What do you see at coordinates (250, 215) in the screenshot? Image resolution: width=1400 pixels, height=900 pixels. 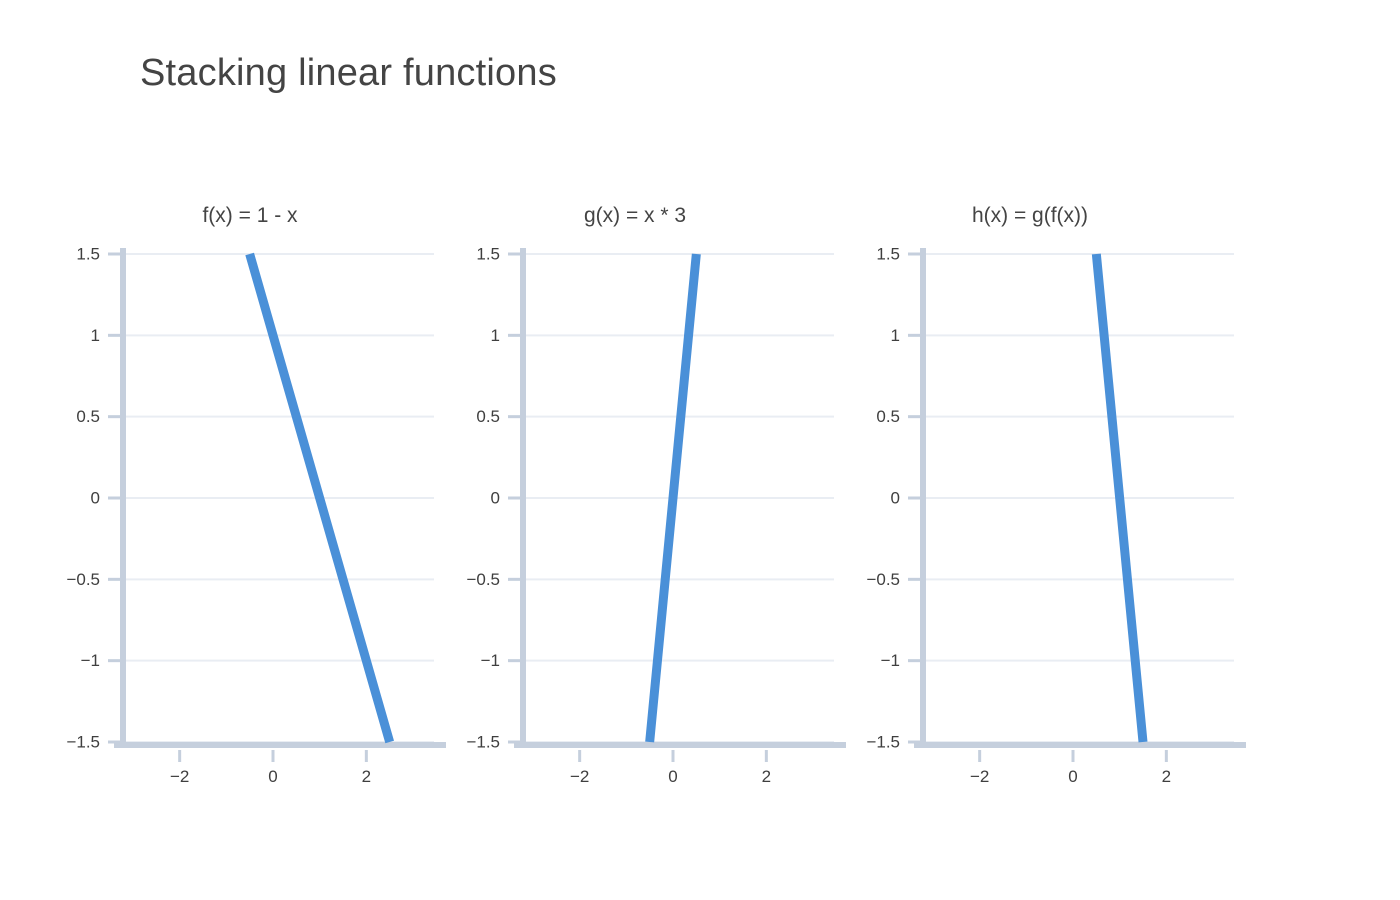 I see `subplot-title-0: f(x) = 1 - x` at bounding box center [250, 215].